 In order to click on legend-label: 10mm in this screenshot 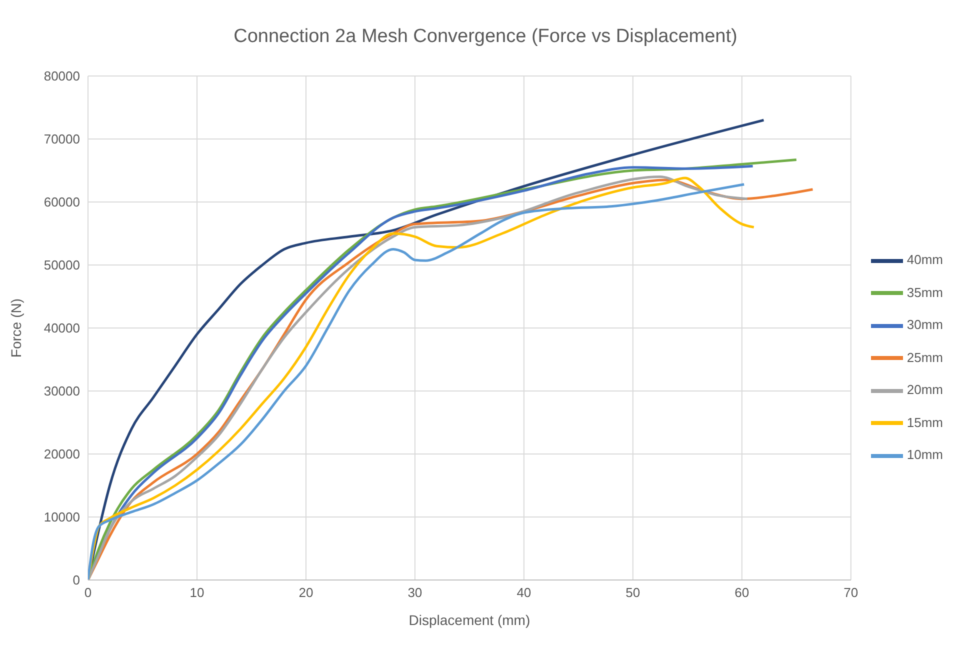, I will do `click(924, 454)`.